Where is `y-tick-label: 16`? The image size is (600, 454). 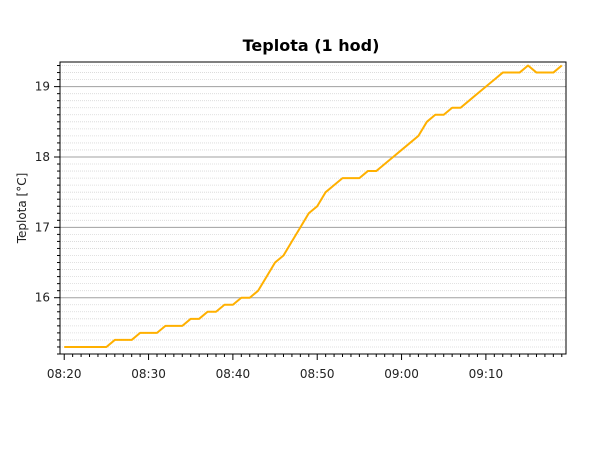
y-tick-label: 16 is located at coordinates (42, 298).